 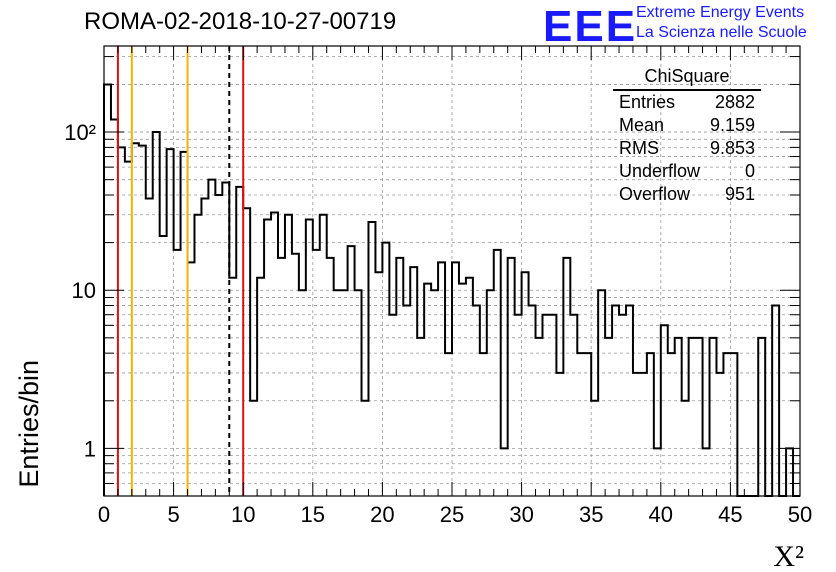 What do you see at coordinates (180, 271) in the screenshot?
I see `marker-lines` at bounding box center [180, 271].